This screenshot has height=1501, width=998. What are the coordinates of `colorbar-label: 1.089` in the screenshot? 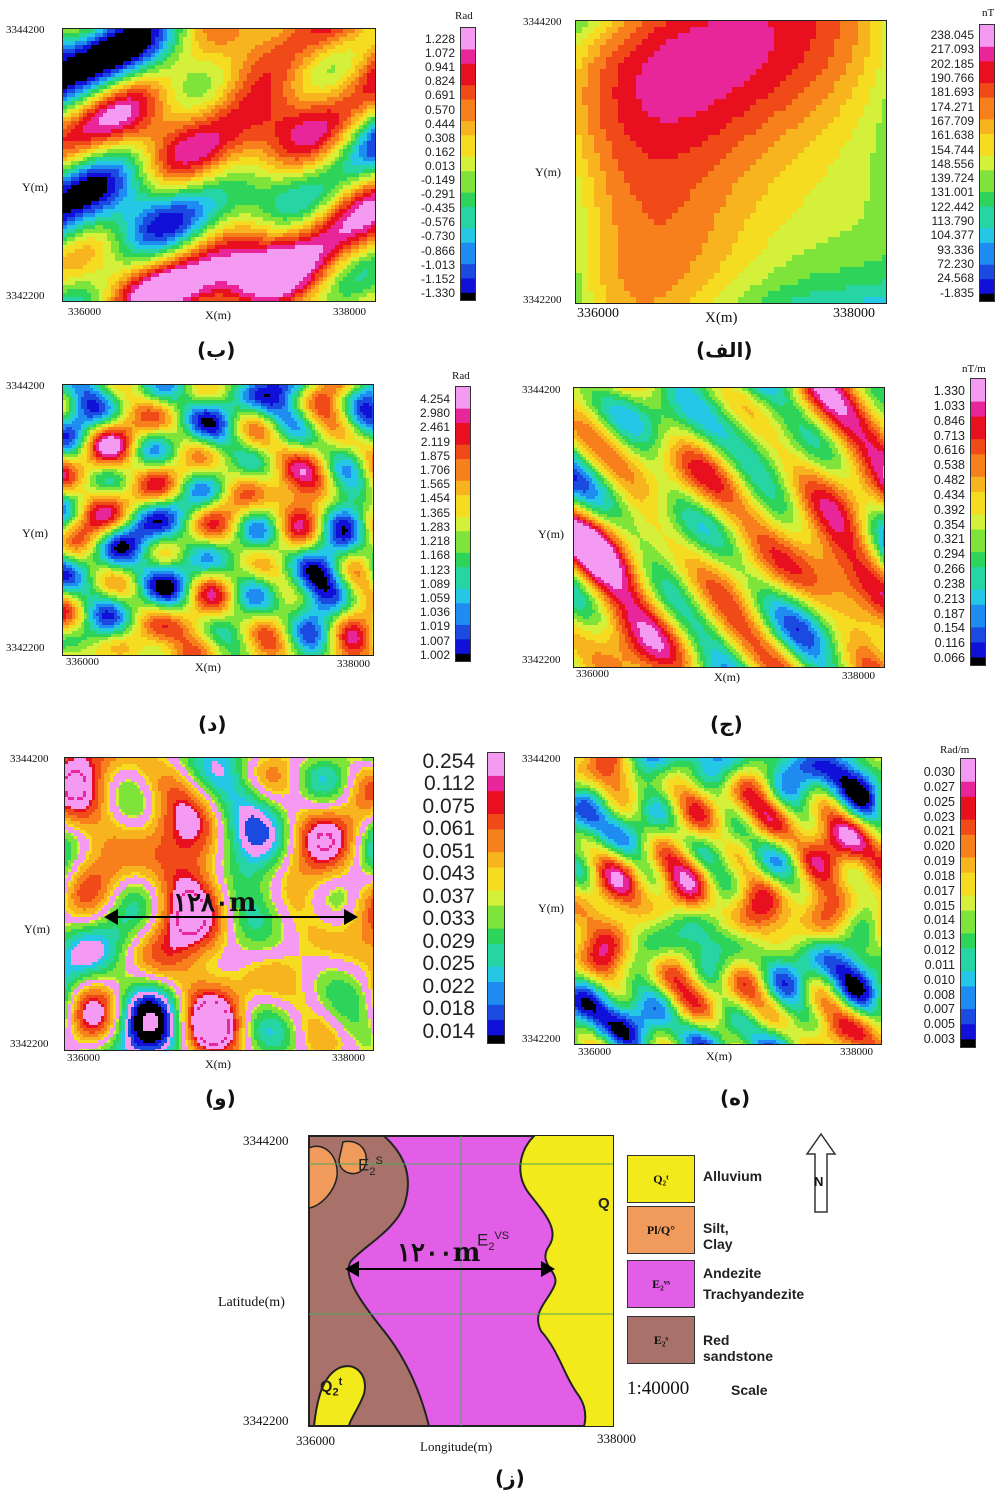 It's located at (435, 584).